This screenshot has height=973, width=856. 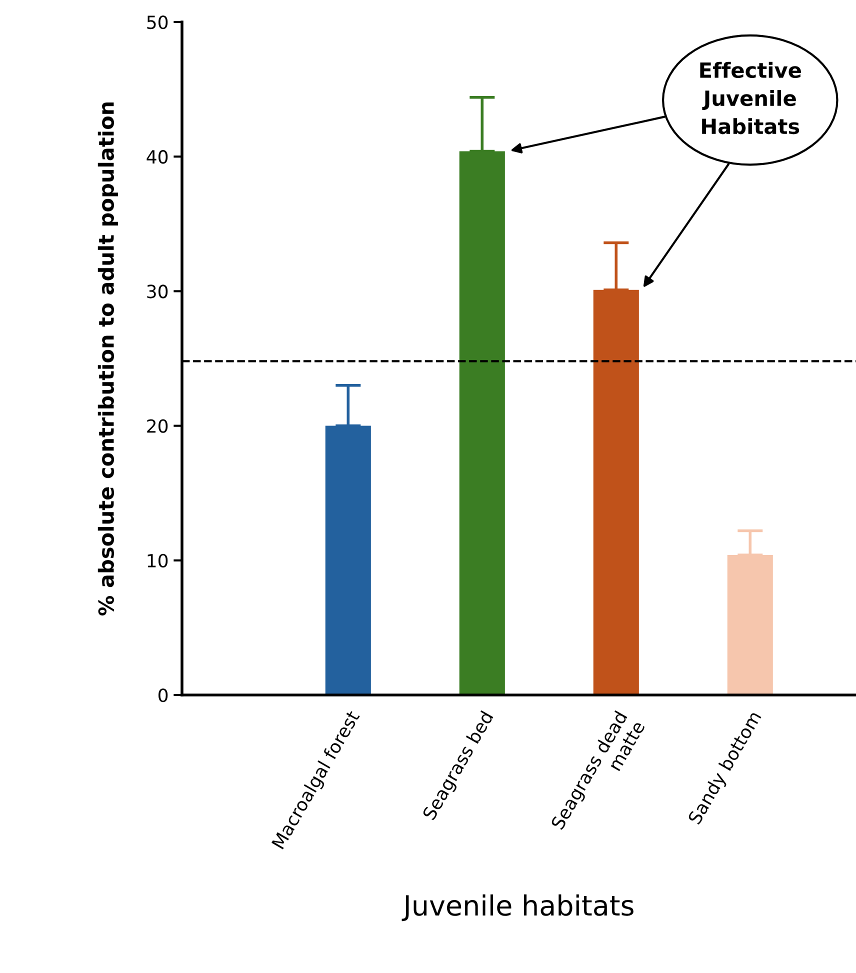 I want to click on y-tick-label: 20, so click(x=157, y=426).